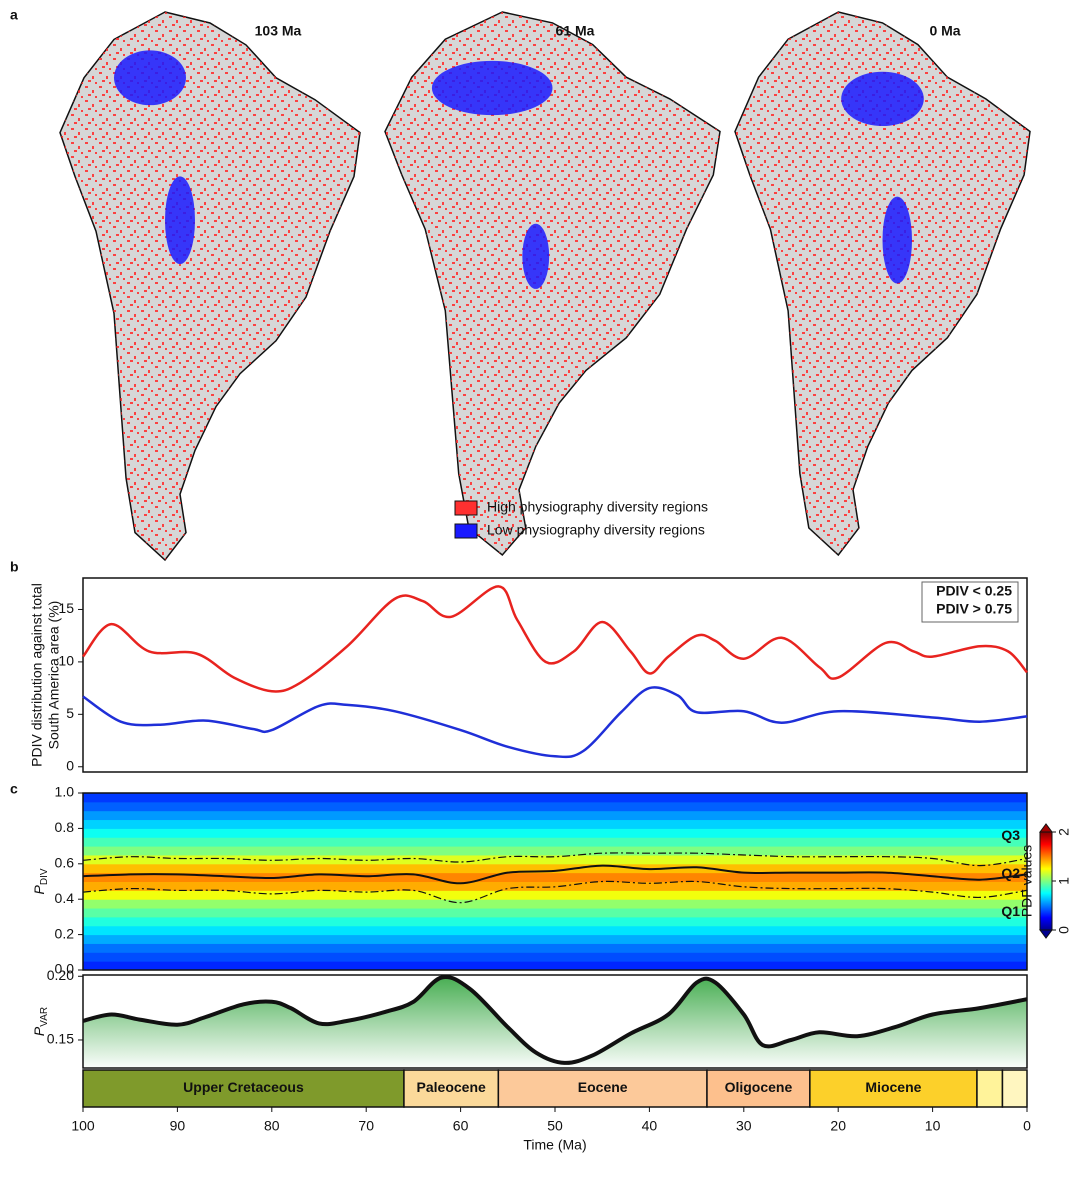 The width and height of the screenshot is (1084, 1183). I want to click on legend-label: Low physiography diversity regions, so click(596, 530).